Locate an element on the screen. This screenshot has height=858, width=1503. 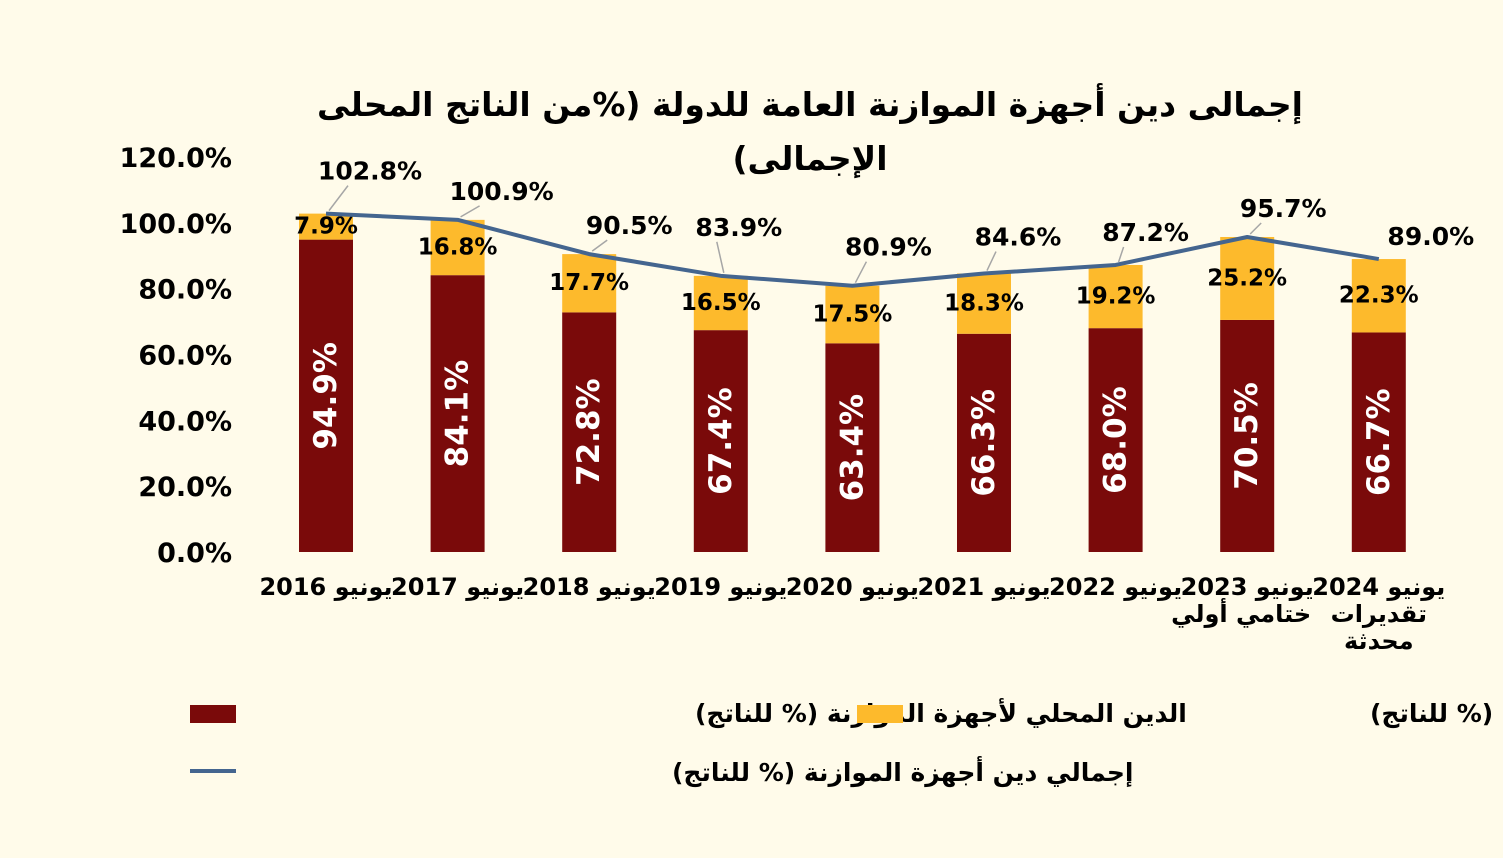
legend-label-local: الدين المحلي لأجهزة الموازنة (% للناتج) is located at coordinates (941, 713).